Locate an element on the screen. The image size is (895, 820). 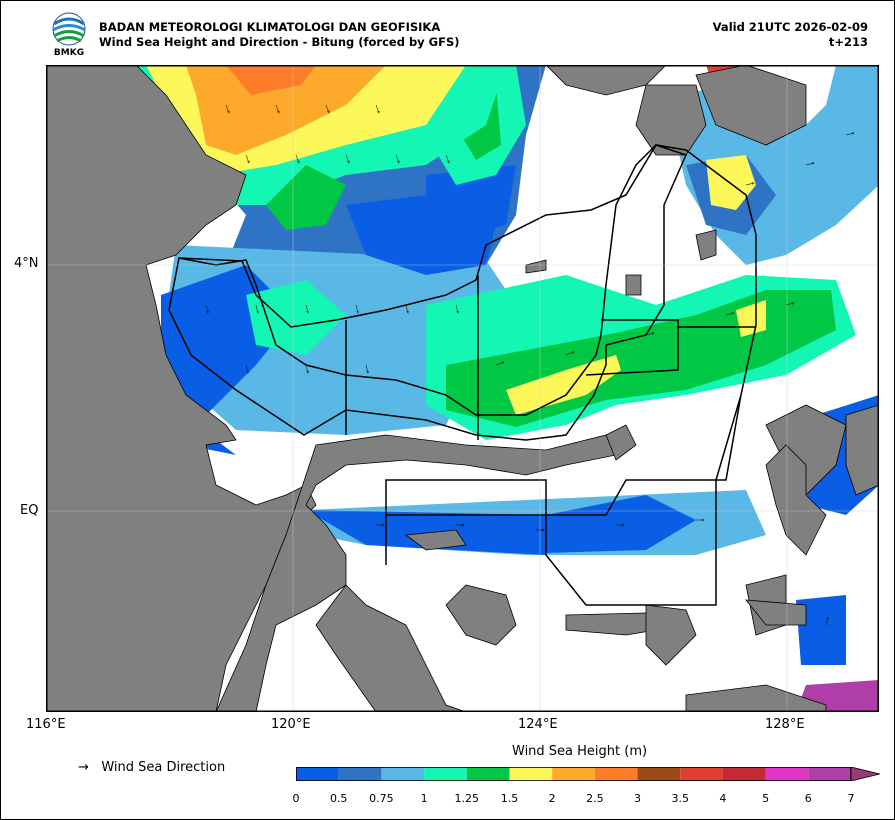
header-right: Valid 21UTC 2026-02-09 t+213 is located at coordinates (790, 35).